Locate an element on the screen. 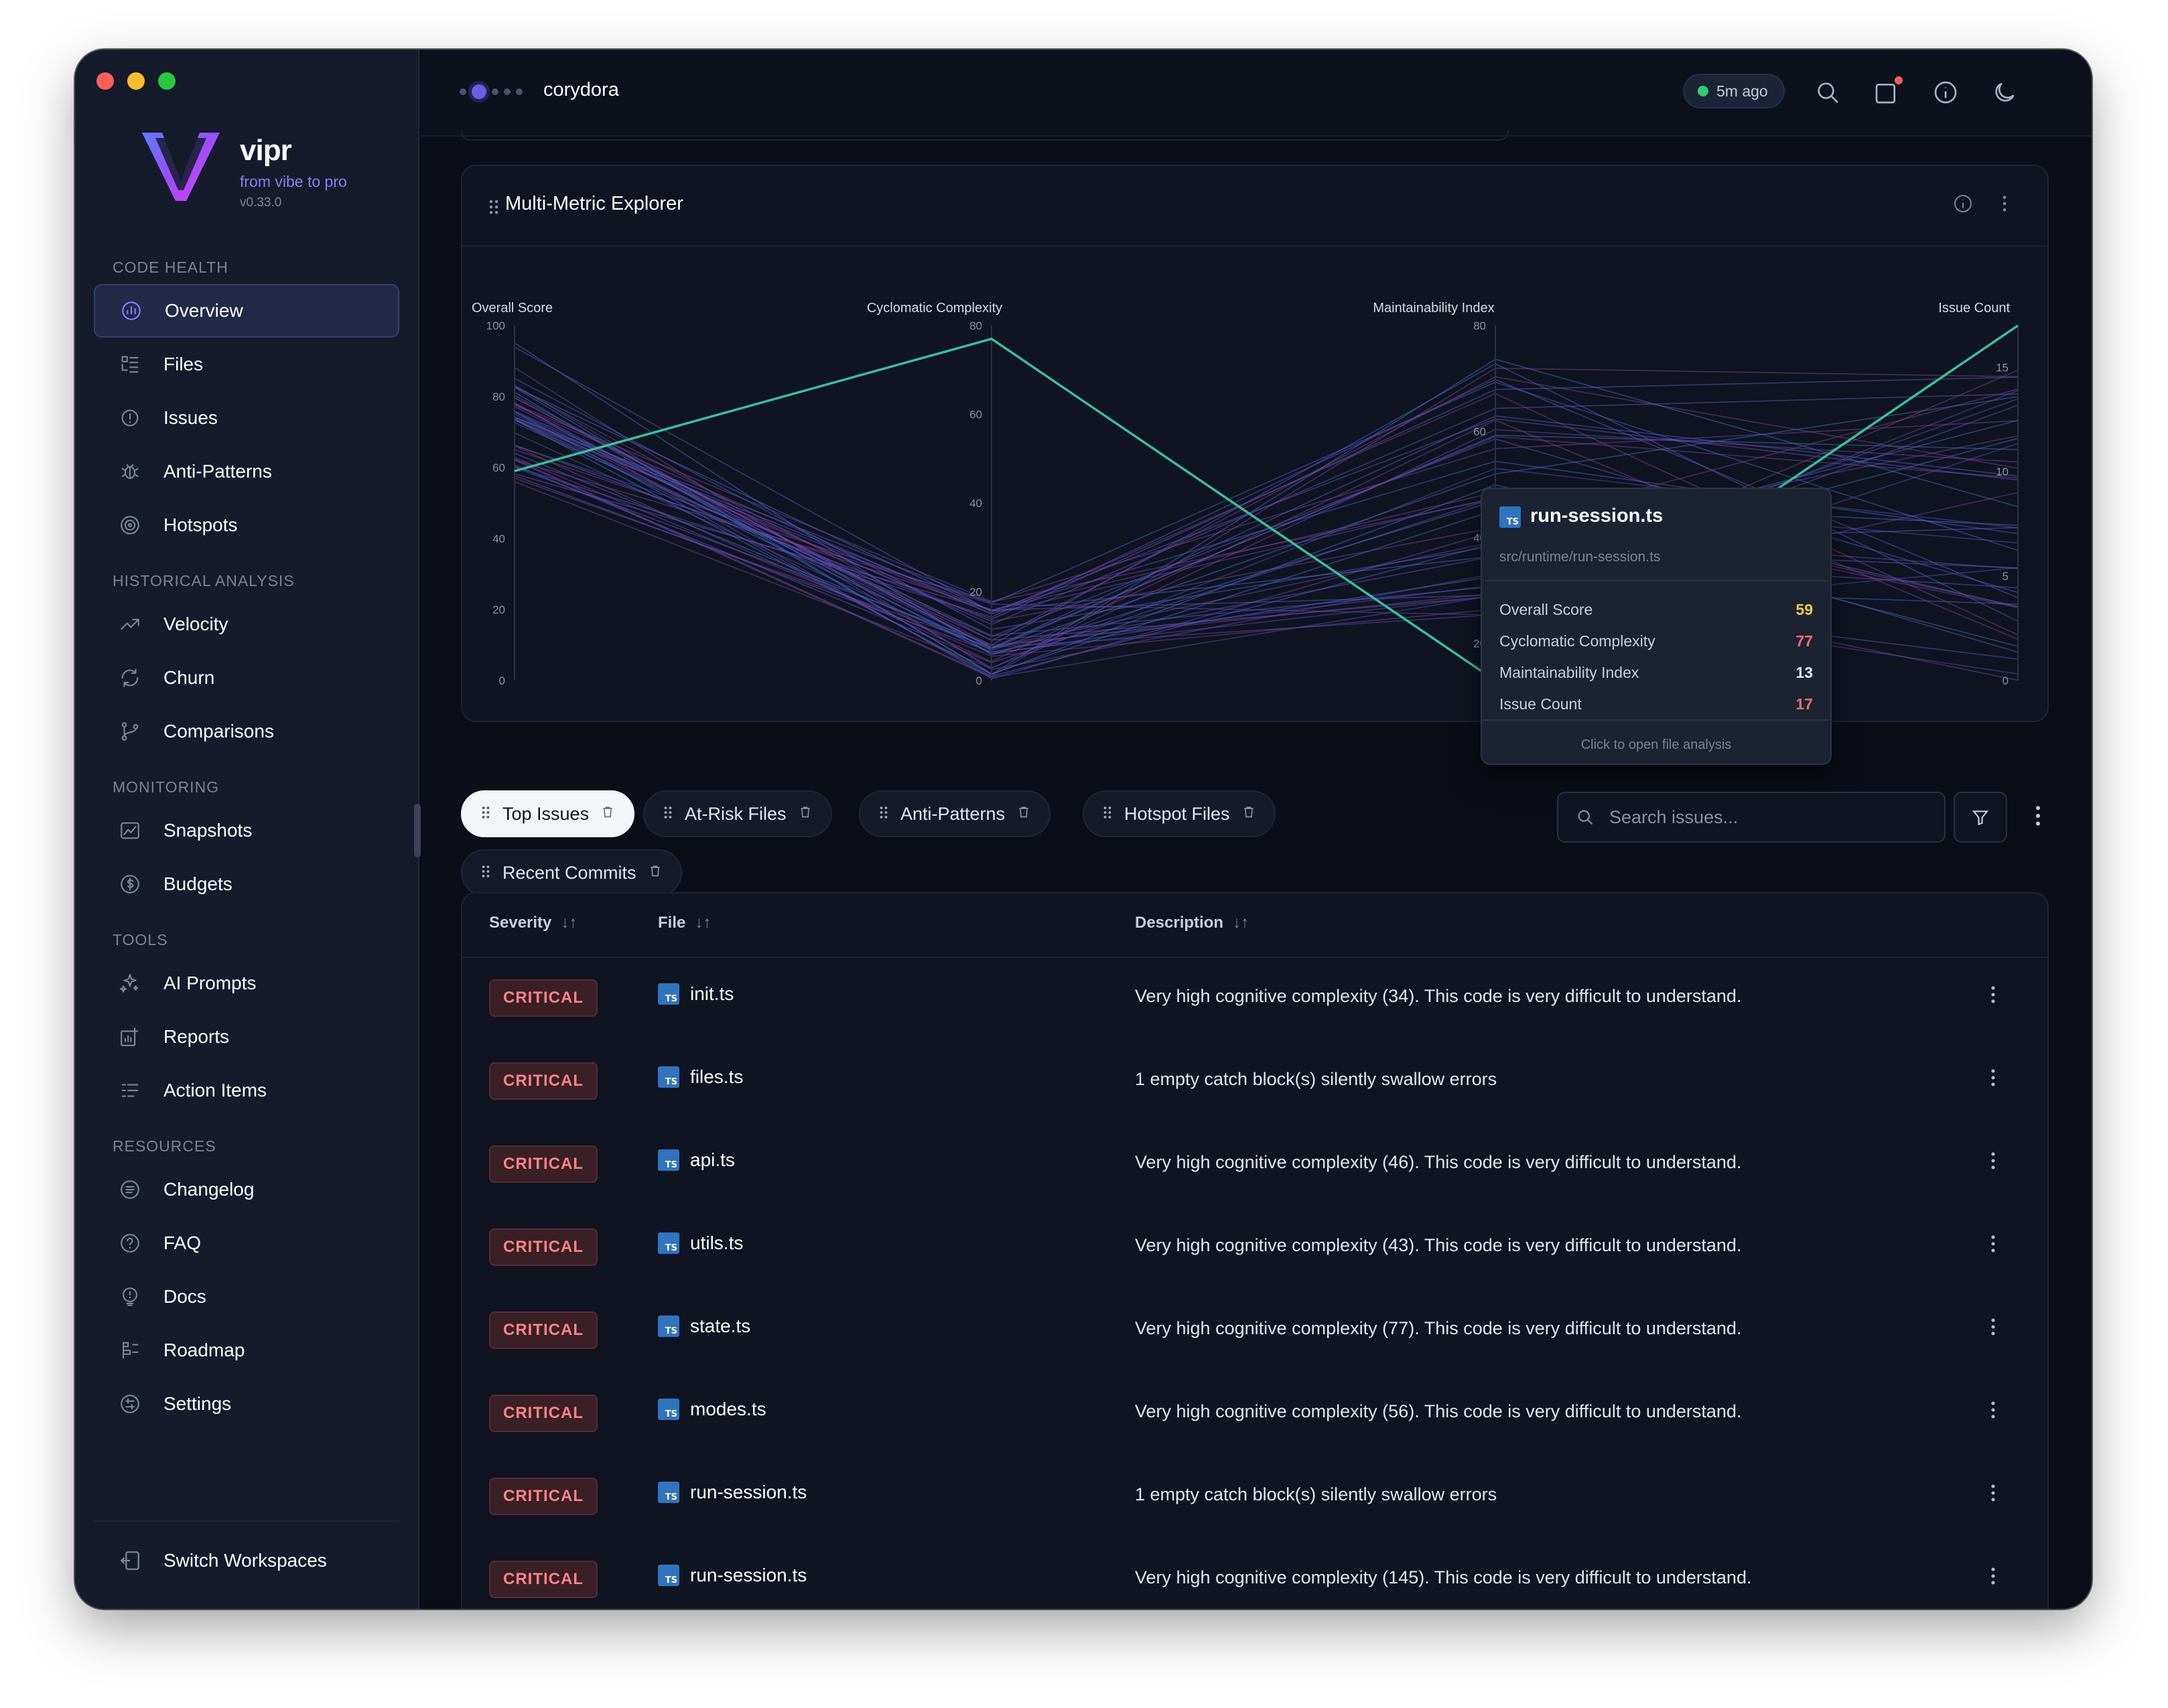 This screenshot has width=2168, height=1708. switch-workspaces-button: Switch Workspaces is located at coordinates (247, 1560).